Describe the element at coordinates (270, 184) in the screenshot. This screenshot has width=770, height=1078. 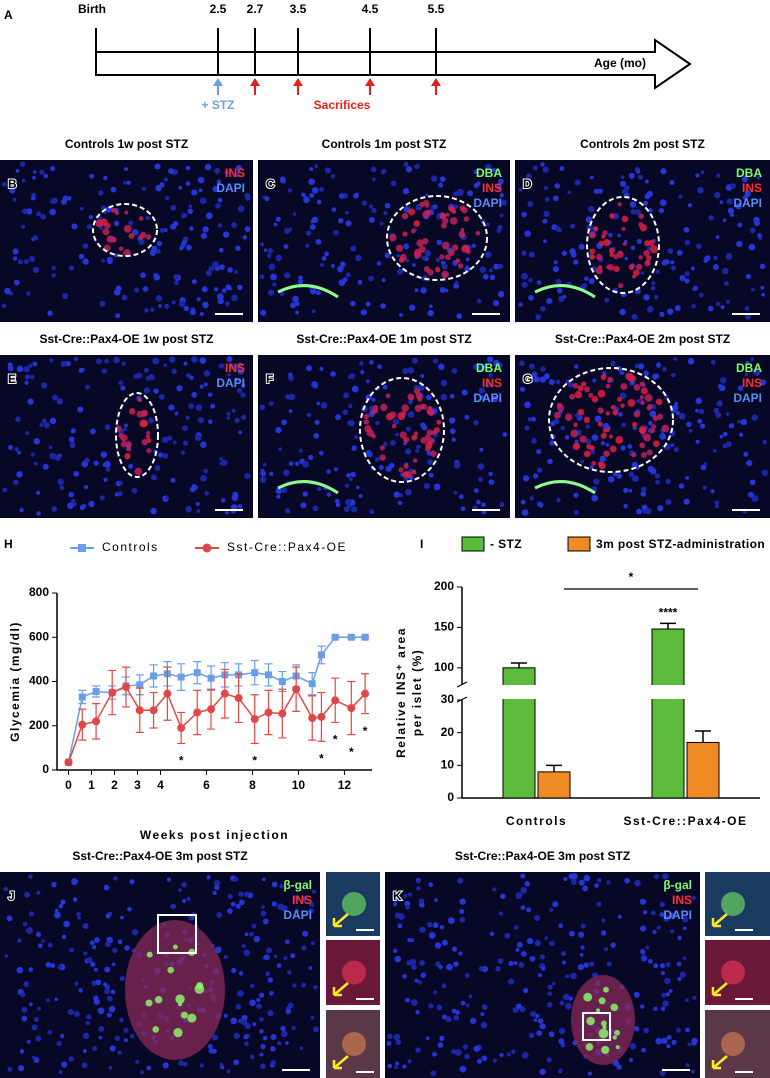
I see `panel-label: C` at that location.